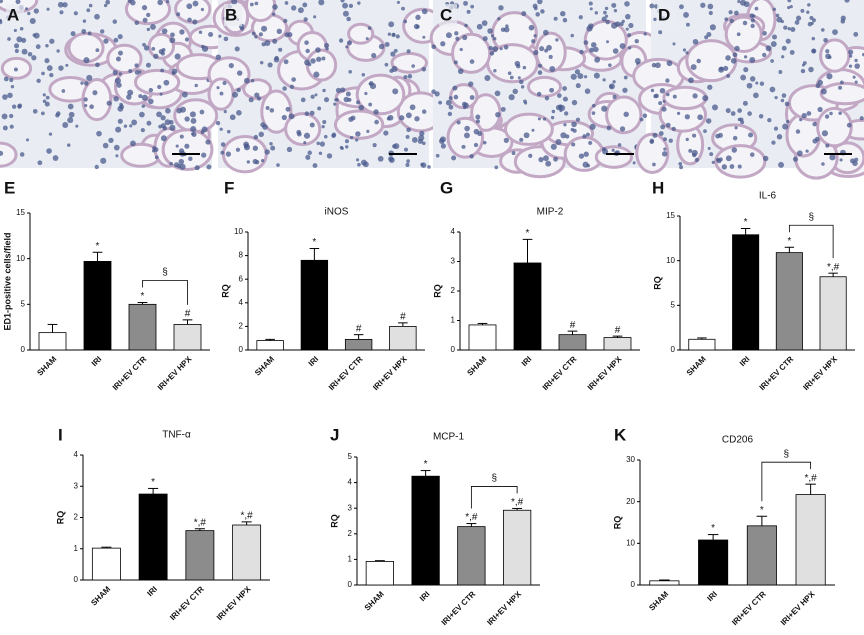  I want to click on panel-letter: D, so click(664, 14).